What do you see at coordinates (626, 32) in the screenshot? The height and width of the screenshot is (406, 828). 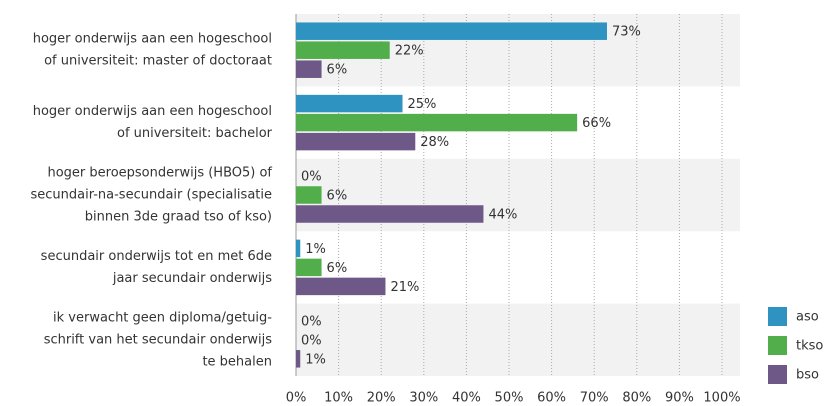 I see `value-label: 73%` at bounding box center [626, 32].